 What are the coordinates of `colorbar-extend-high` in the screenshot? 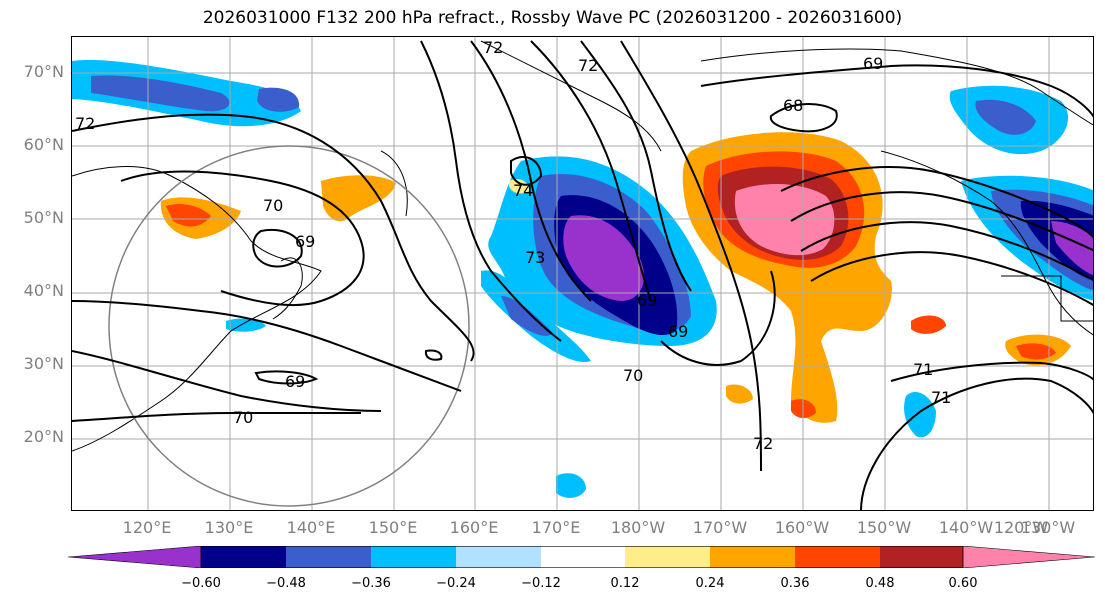 It's located at (1028, 557).